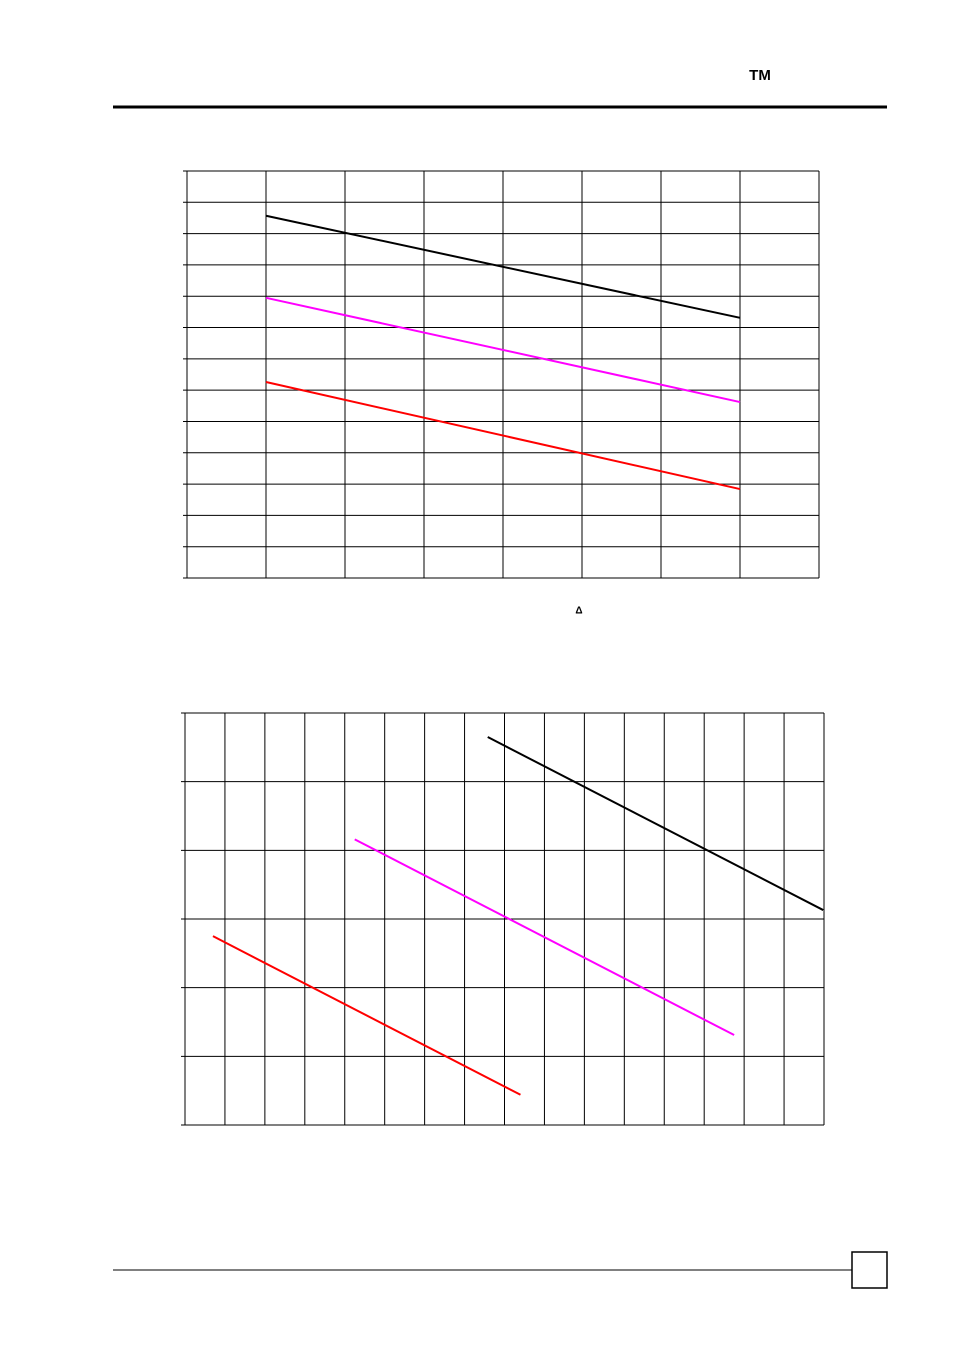  What do you see at coordinates (869, 1270) in the screenshot?
I see `page-number-box` at bounding box center [869, 1270].